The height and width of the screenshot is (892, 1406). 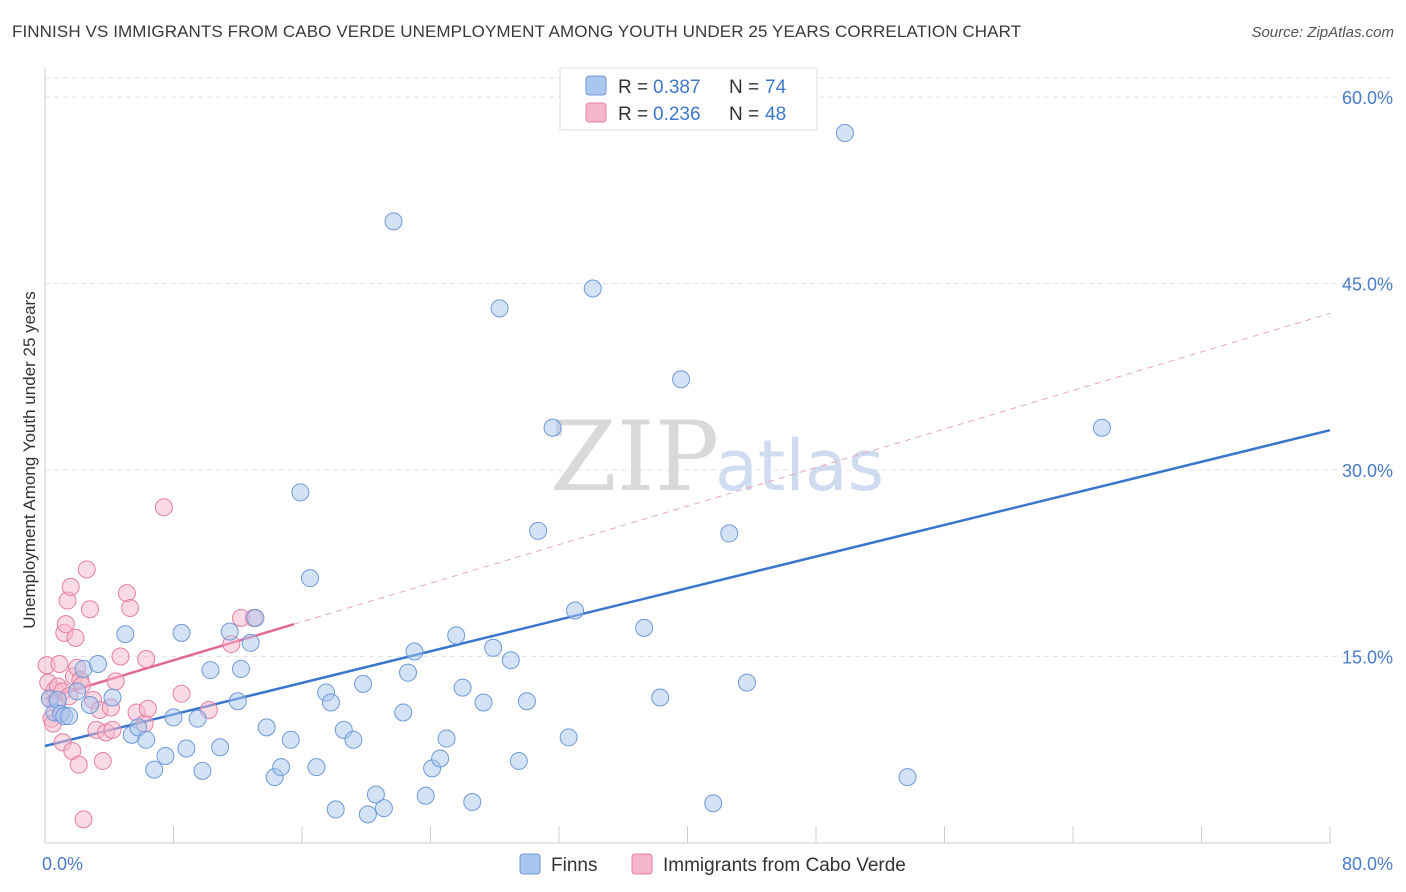 I want to click on y-tick-labels: 15.0% 30.0% 45.0% 60.0%, so click(x=1367, y=378).